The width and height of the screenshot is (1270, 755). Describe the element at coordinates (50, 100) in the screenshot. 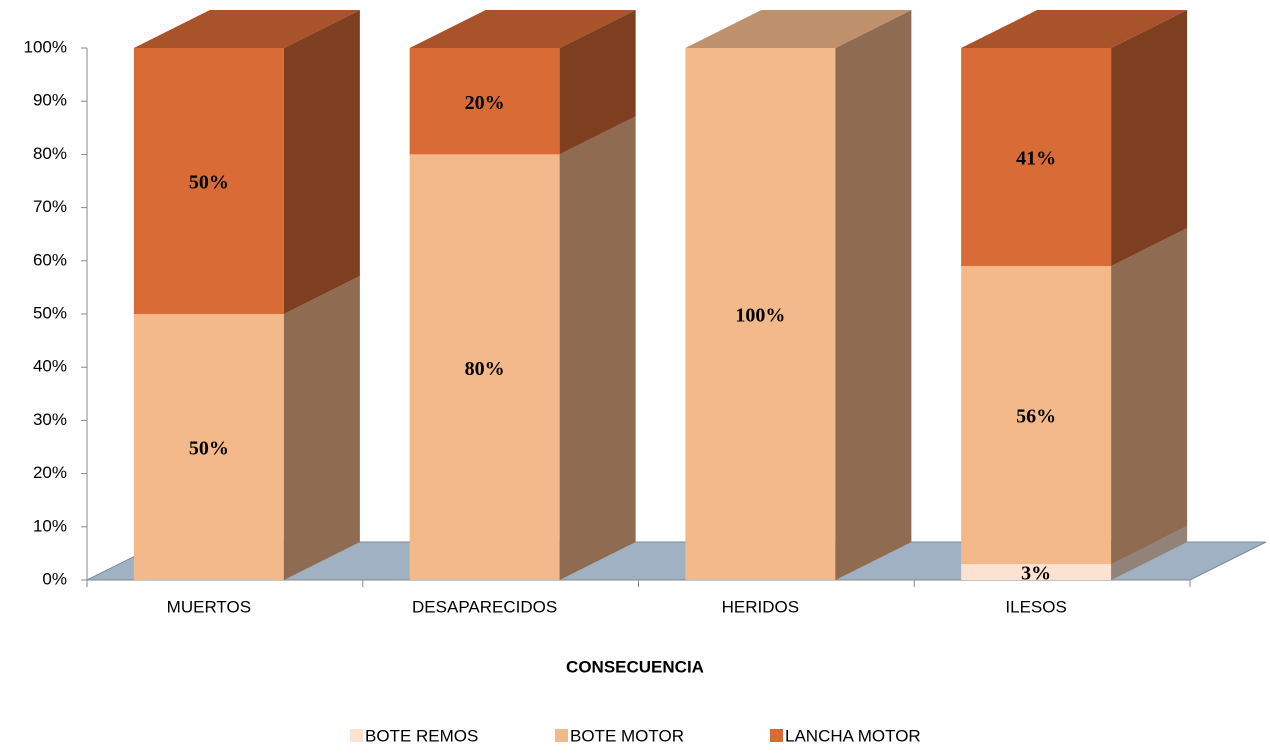

I see `y-tick-label: 90%` at that location.